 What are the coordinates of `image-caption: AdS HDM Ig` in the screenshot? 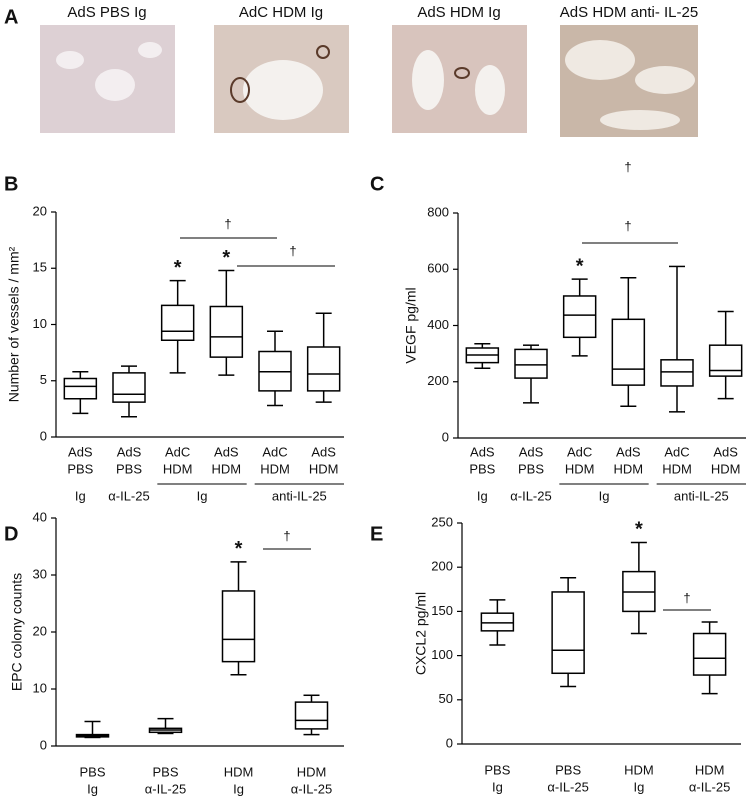 It's located at (458, 12).